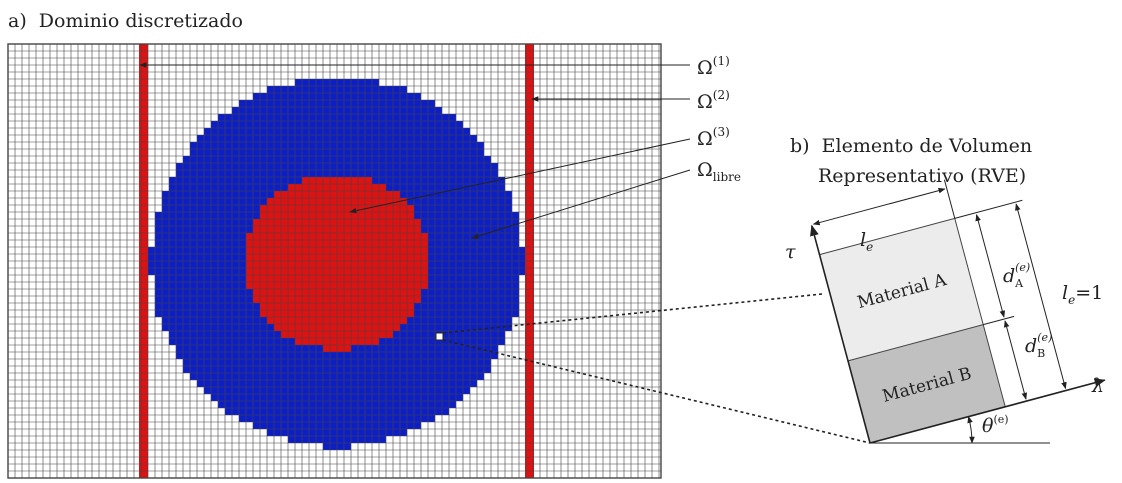  I want to click on da-label: dA(e), so click(1016, 275).